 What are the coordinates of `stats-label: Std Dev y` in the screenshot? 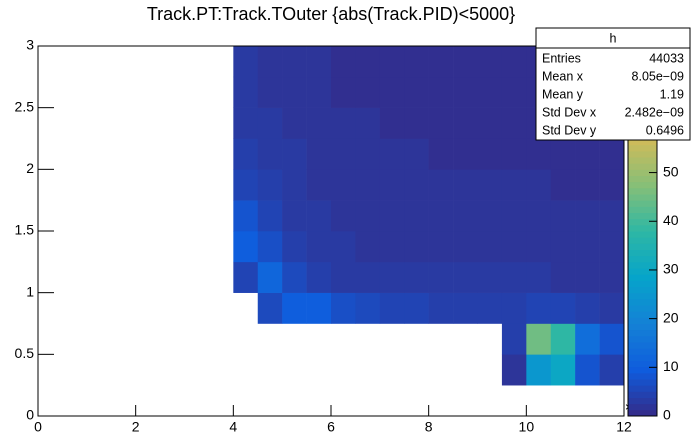 It's located at (569, 130).